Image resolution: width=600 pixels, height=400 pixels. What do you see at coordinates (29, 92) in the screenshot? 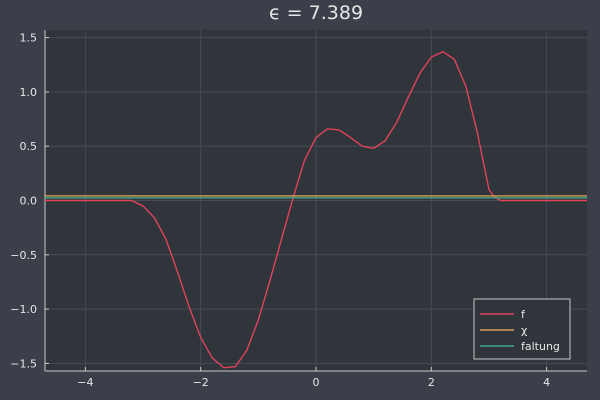
I see `y-tick-label: 1.0` at bounding box center [29, 92].